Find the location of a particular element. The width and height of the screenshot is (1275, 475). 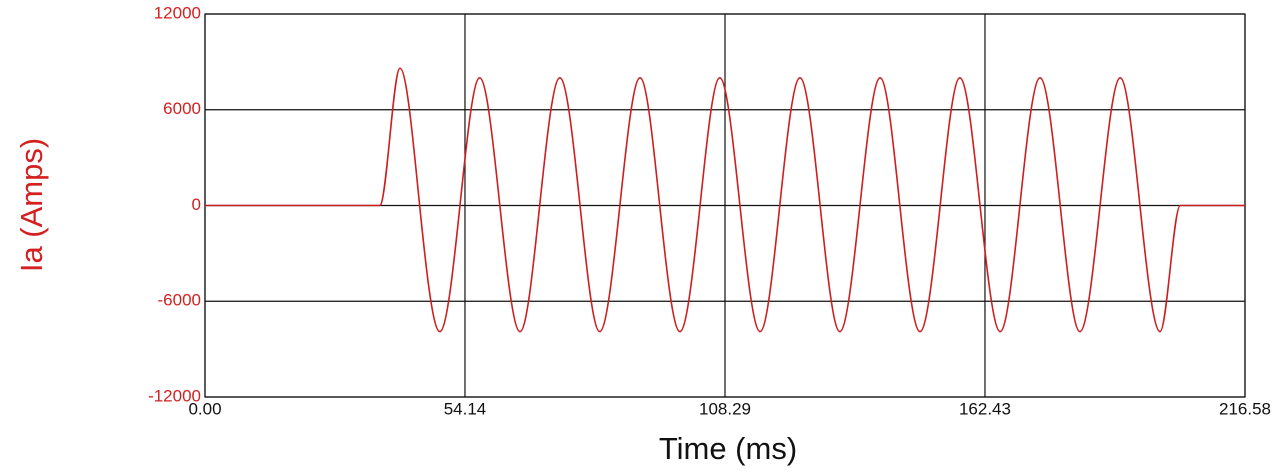

x-tick-label: 0.00 is located at coordinates (204, 408).